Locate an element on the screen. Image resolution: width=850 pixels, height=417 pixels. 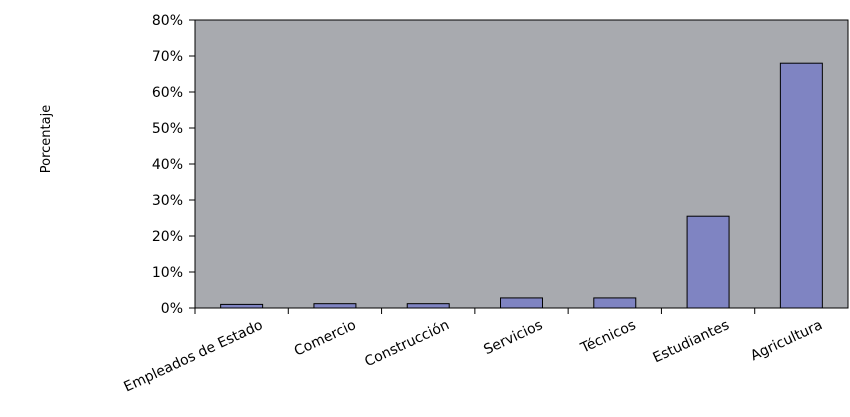
x-tick-label: Agricultura is located at coordinates (786, 340).